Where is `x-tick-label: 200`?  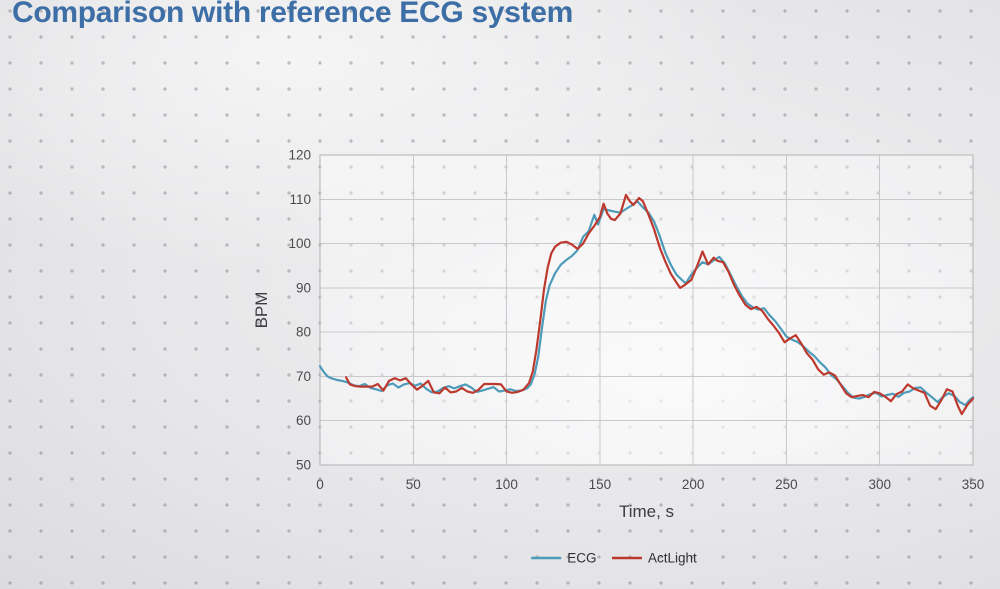 x-tick-label: 200 is located at coordinates (693, 484).